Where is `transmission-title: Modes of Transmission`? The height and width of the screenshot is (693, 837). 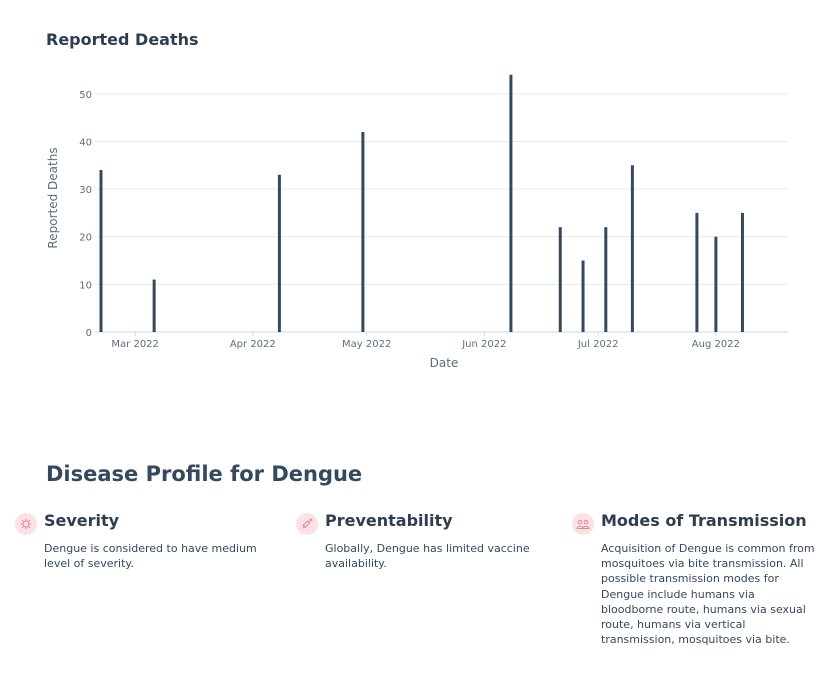
transmission-title: Modes of Transmission is located at coordinates (704, 520).